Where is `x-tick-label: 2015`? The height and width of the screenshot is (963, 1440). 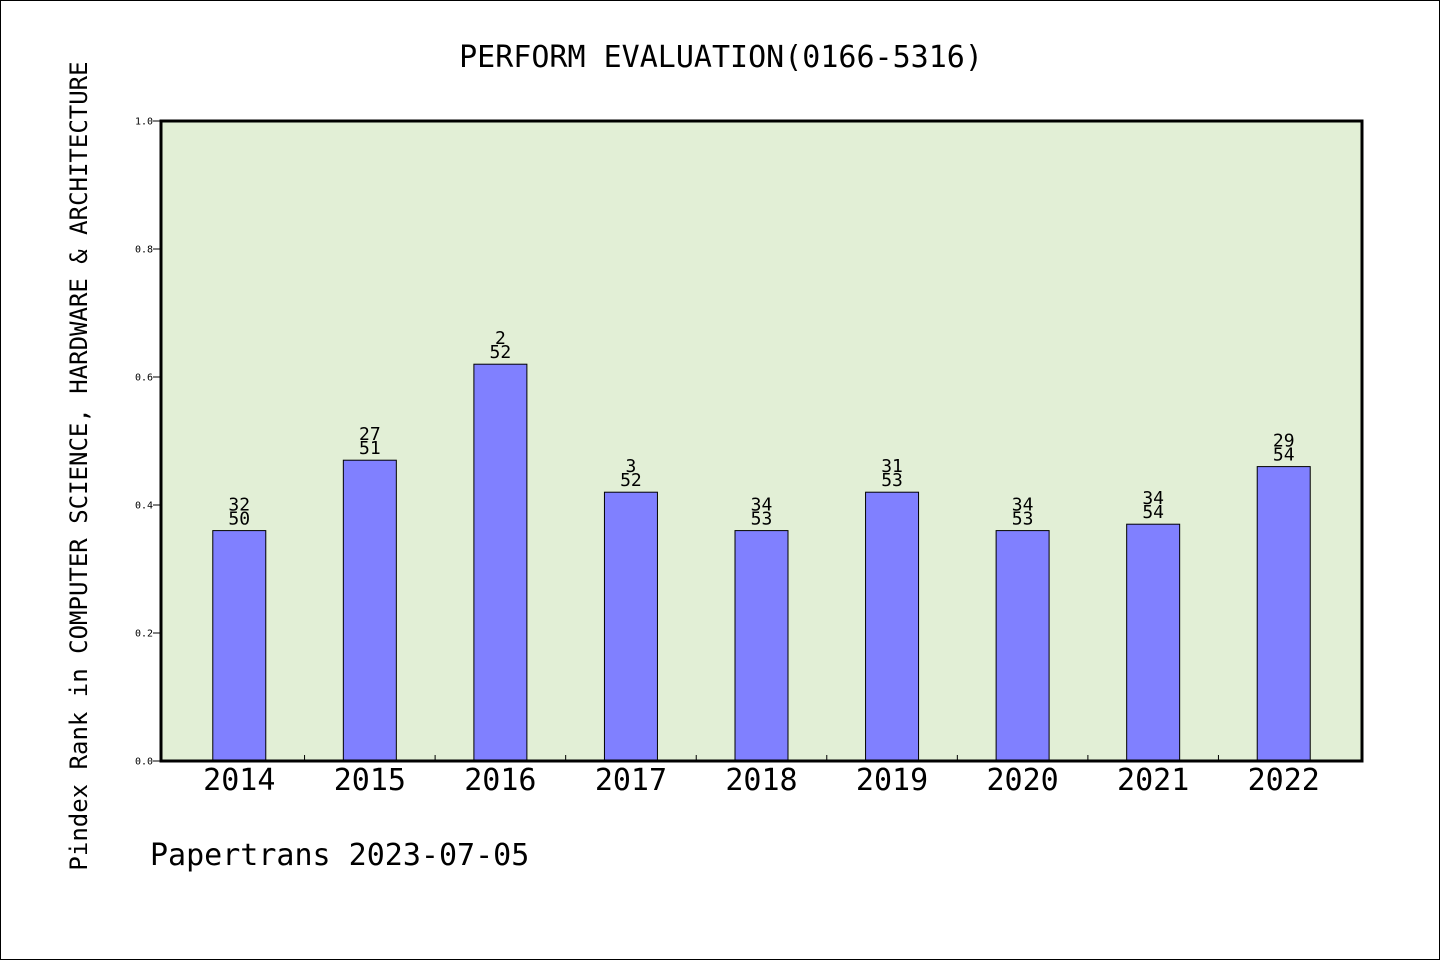
x-tick-label: 2015 is located at coordinates (370, 780).